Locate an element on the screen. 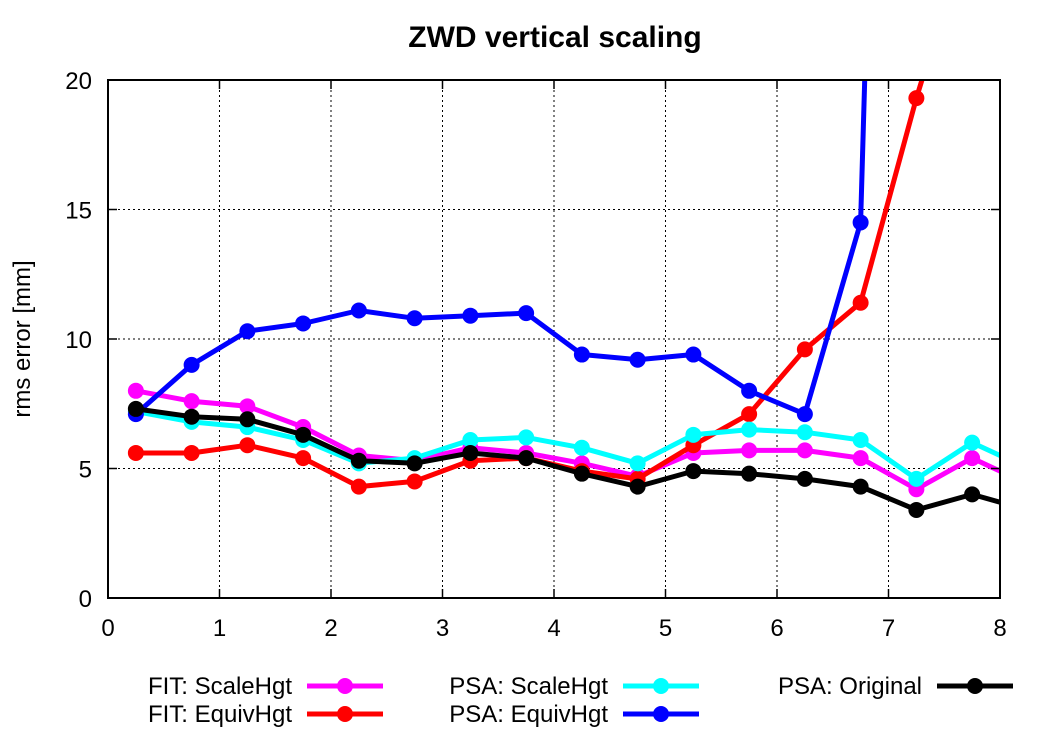  x-tick-label: 8 is located at coordinates (999, 628).